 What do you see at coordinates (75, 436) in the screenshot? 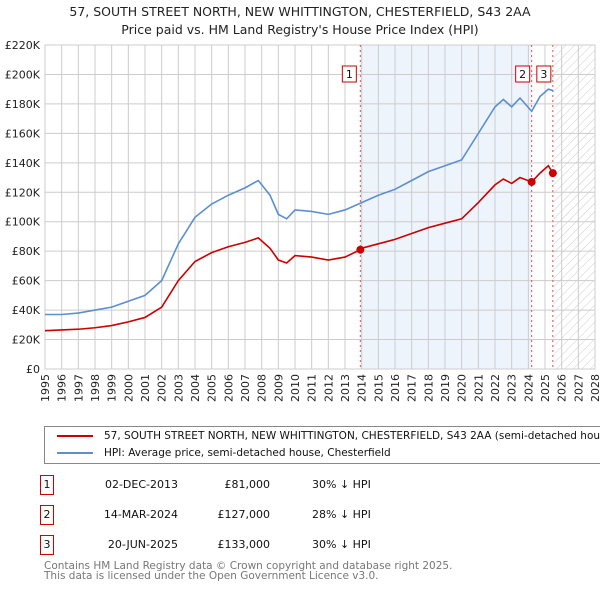
I see `legend-swatch-property` at bounding box center [75, 436].